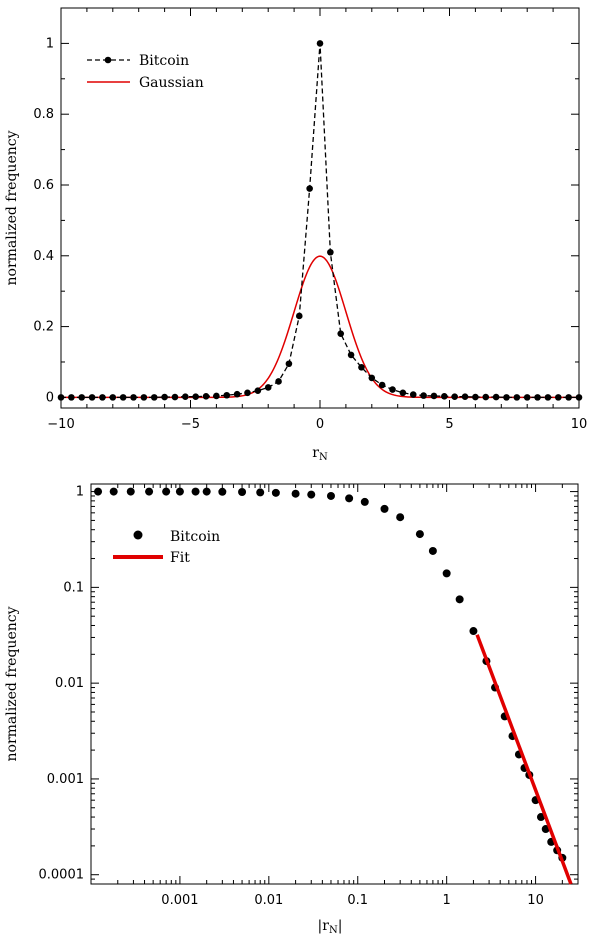  What do you see at coordinates (357, 900) in the screenshot?
I see `x-tick-label: 0.1` at bounding box center [357, 900].